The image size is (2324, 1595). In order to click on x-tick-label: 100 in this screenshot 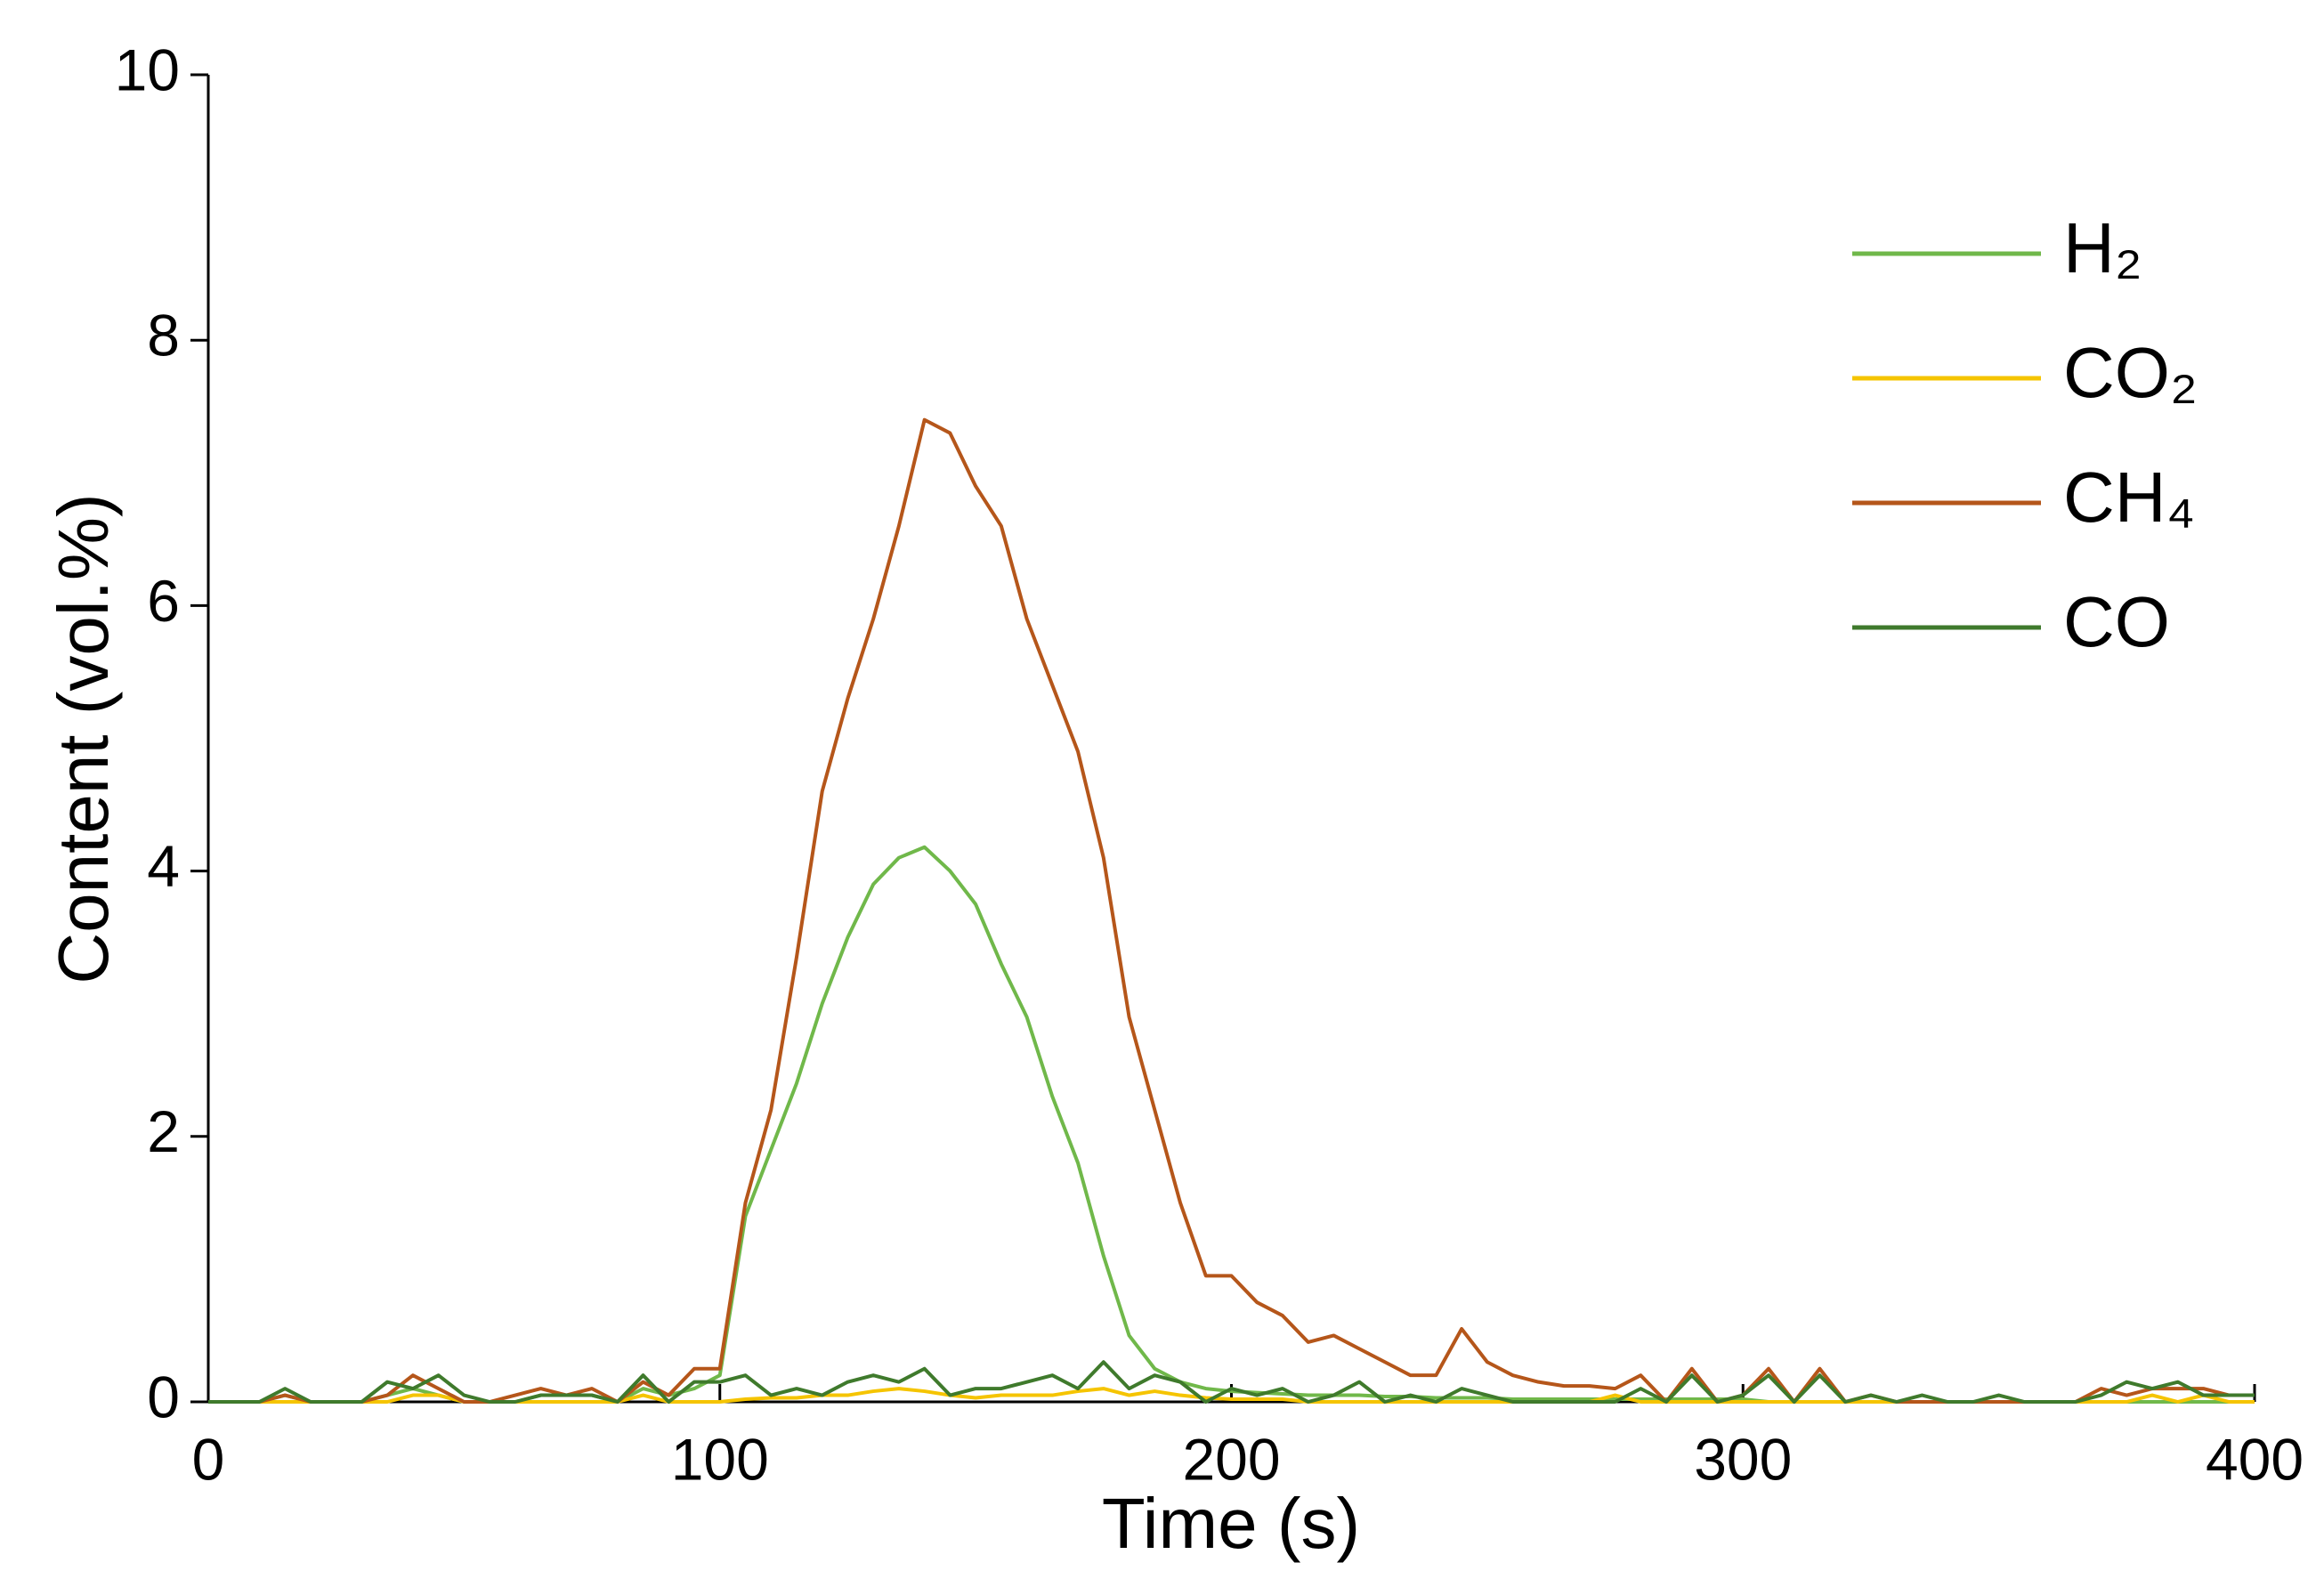, I will do `click(720, 1459)`.